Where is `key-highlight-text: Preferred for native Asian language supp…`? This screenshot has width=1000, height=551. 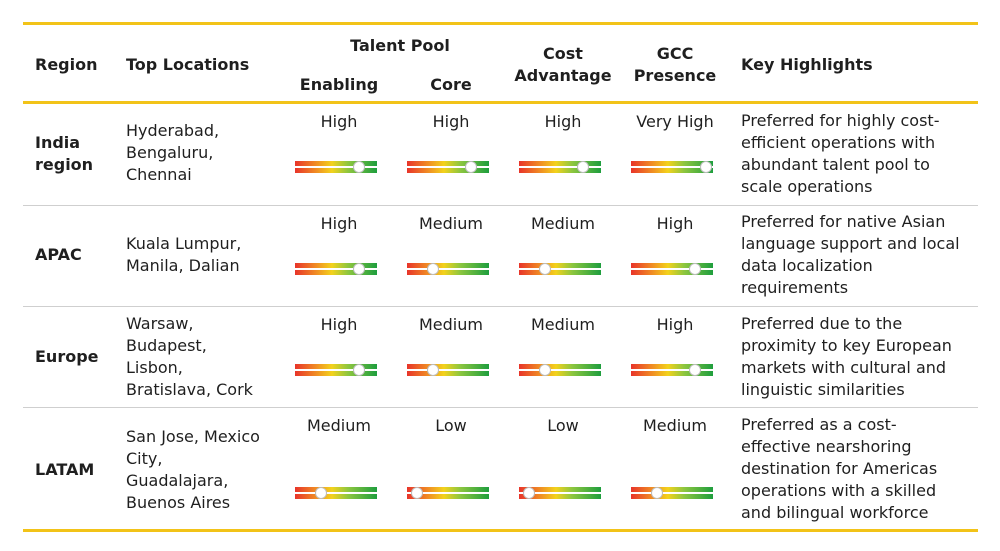 key-highlight-text: Preferred for native Asian language supp… is located at coordinates (850, 254).